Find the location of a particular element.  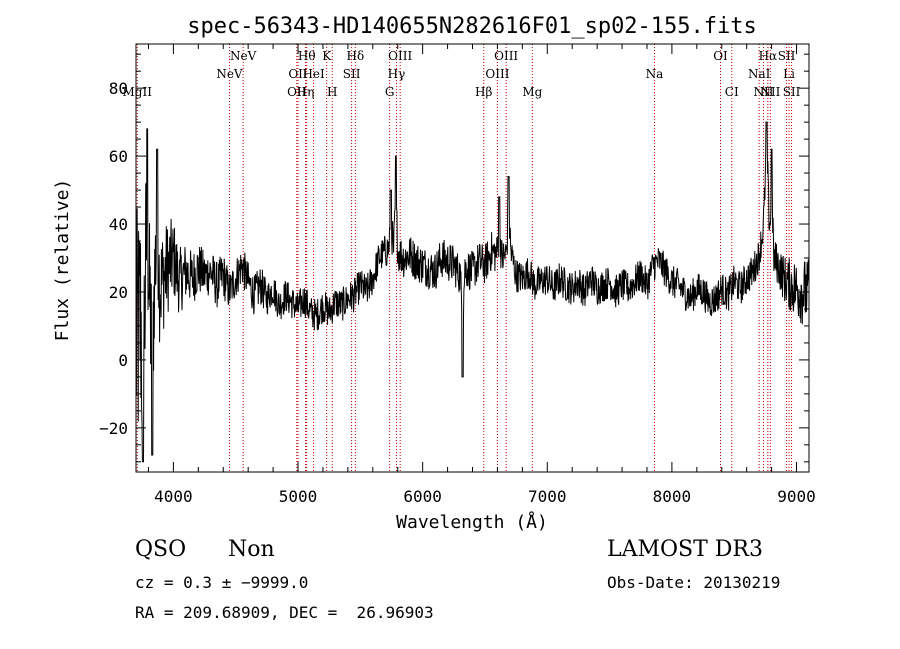

line-label: CI is located at coordinates (732, 92).